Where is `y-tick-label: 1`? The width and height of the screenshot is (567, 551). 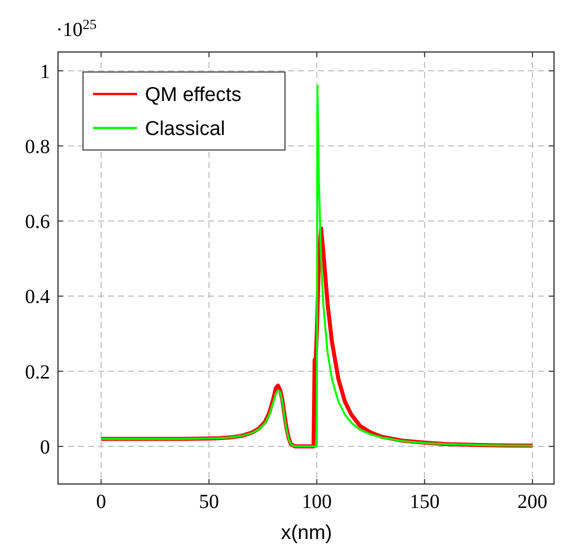 y-tick-label: 1 is located at coordinates (45, 71).